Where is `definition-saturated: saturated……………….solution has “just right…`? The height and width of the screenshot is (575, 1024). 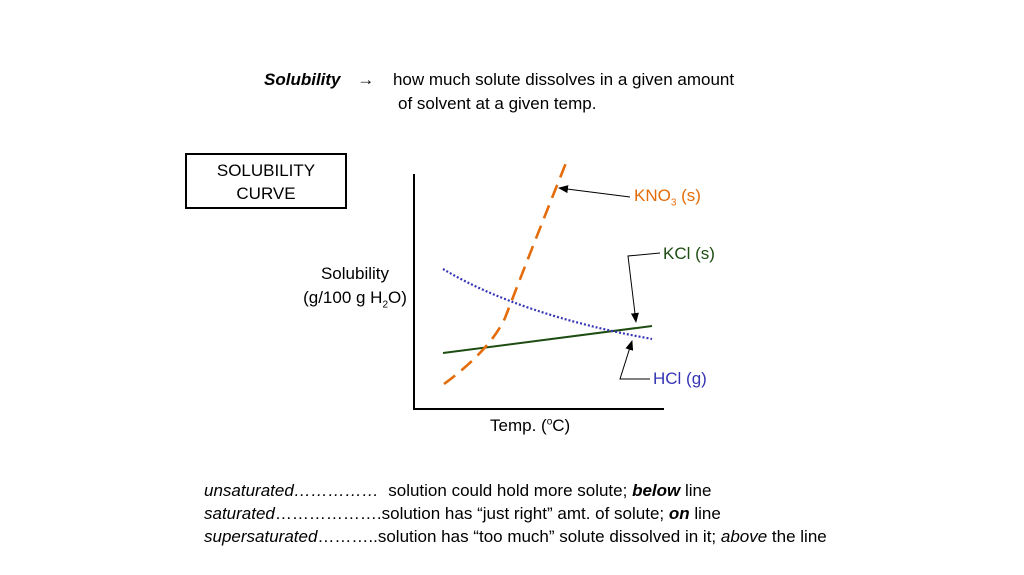 definition-saturated: saturated……………….solution has “just right… is located at coordinates (462, 513).